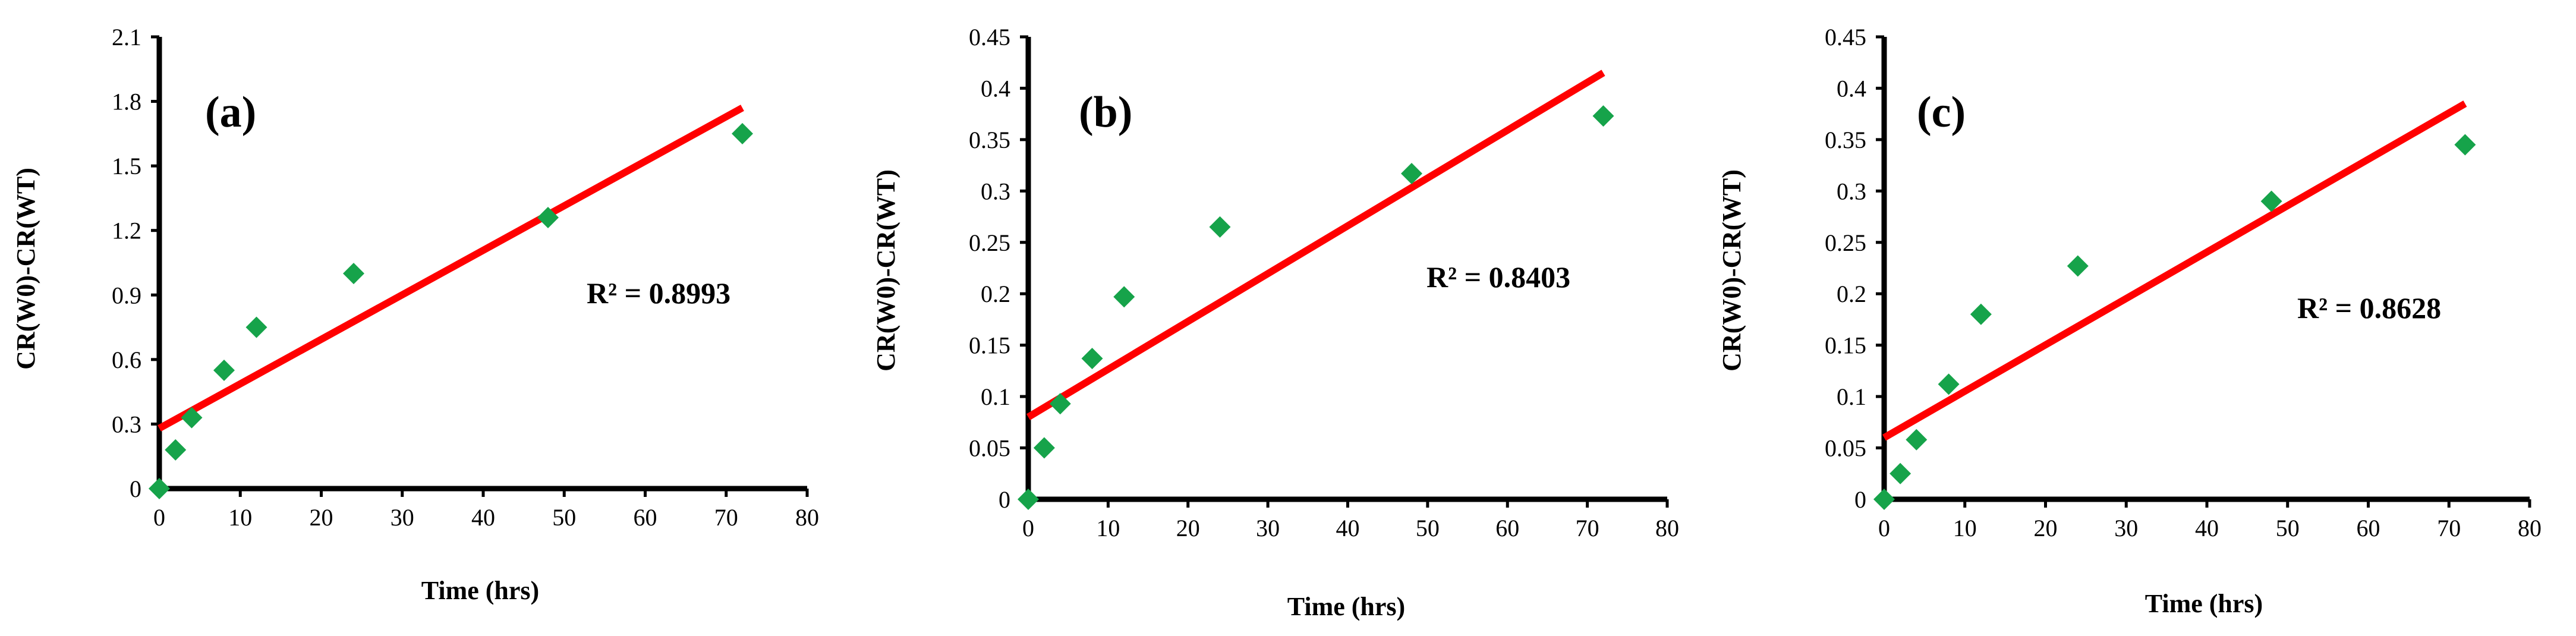 Image resolution: width=2576 pixels, height=636 pixels. Describe the element at coordinates (126, 360) in the screenshot. I see `y-tick-label: 0.6` at that location.